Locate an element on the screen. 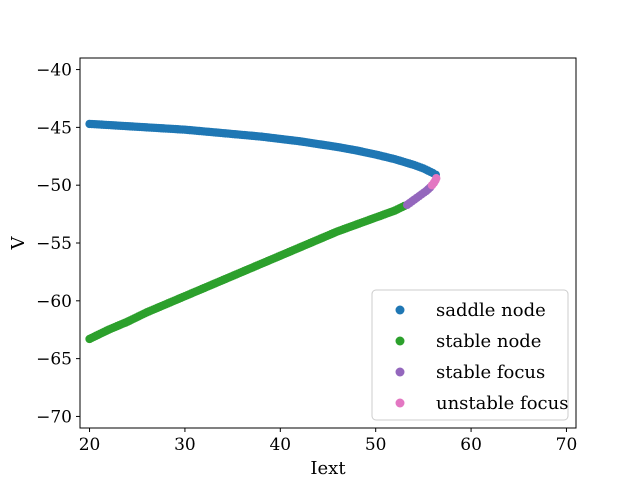  legend-box is located at coordinates (470, 355).